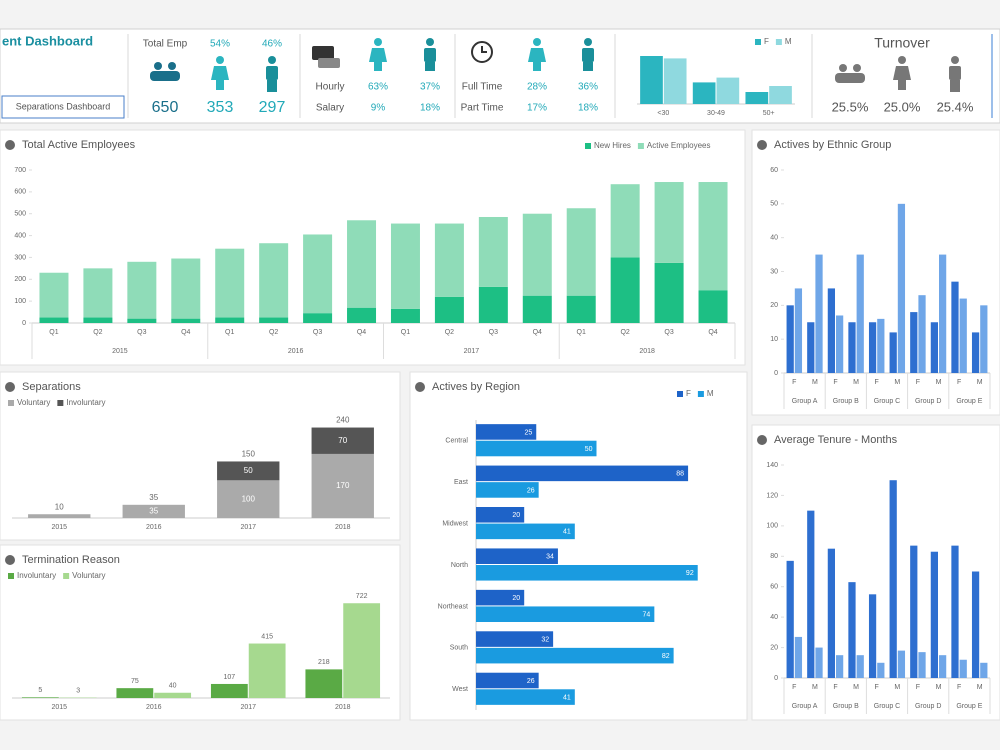 This screenshot has height=750, width=1000. What do you see at coordinates (612, 145) in the screenshot?
I see `legend-label: New Hires` at bounding box center [612, 145].